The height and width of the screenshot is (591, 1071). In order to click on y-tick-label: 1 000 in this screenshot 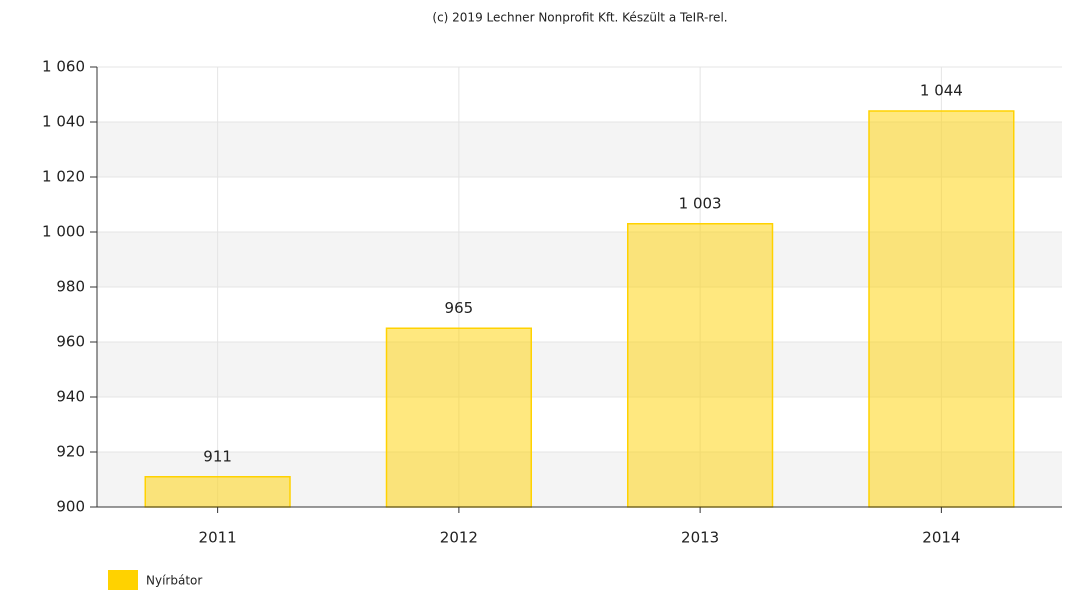, I will do `click(63, 232)`.